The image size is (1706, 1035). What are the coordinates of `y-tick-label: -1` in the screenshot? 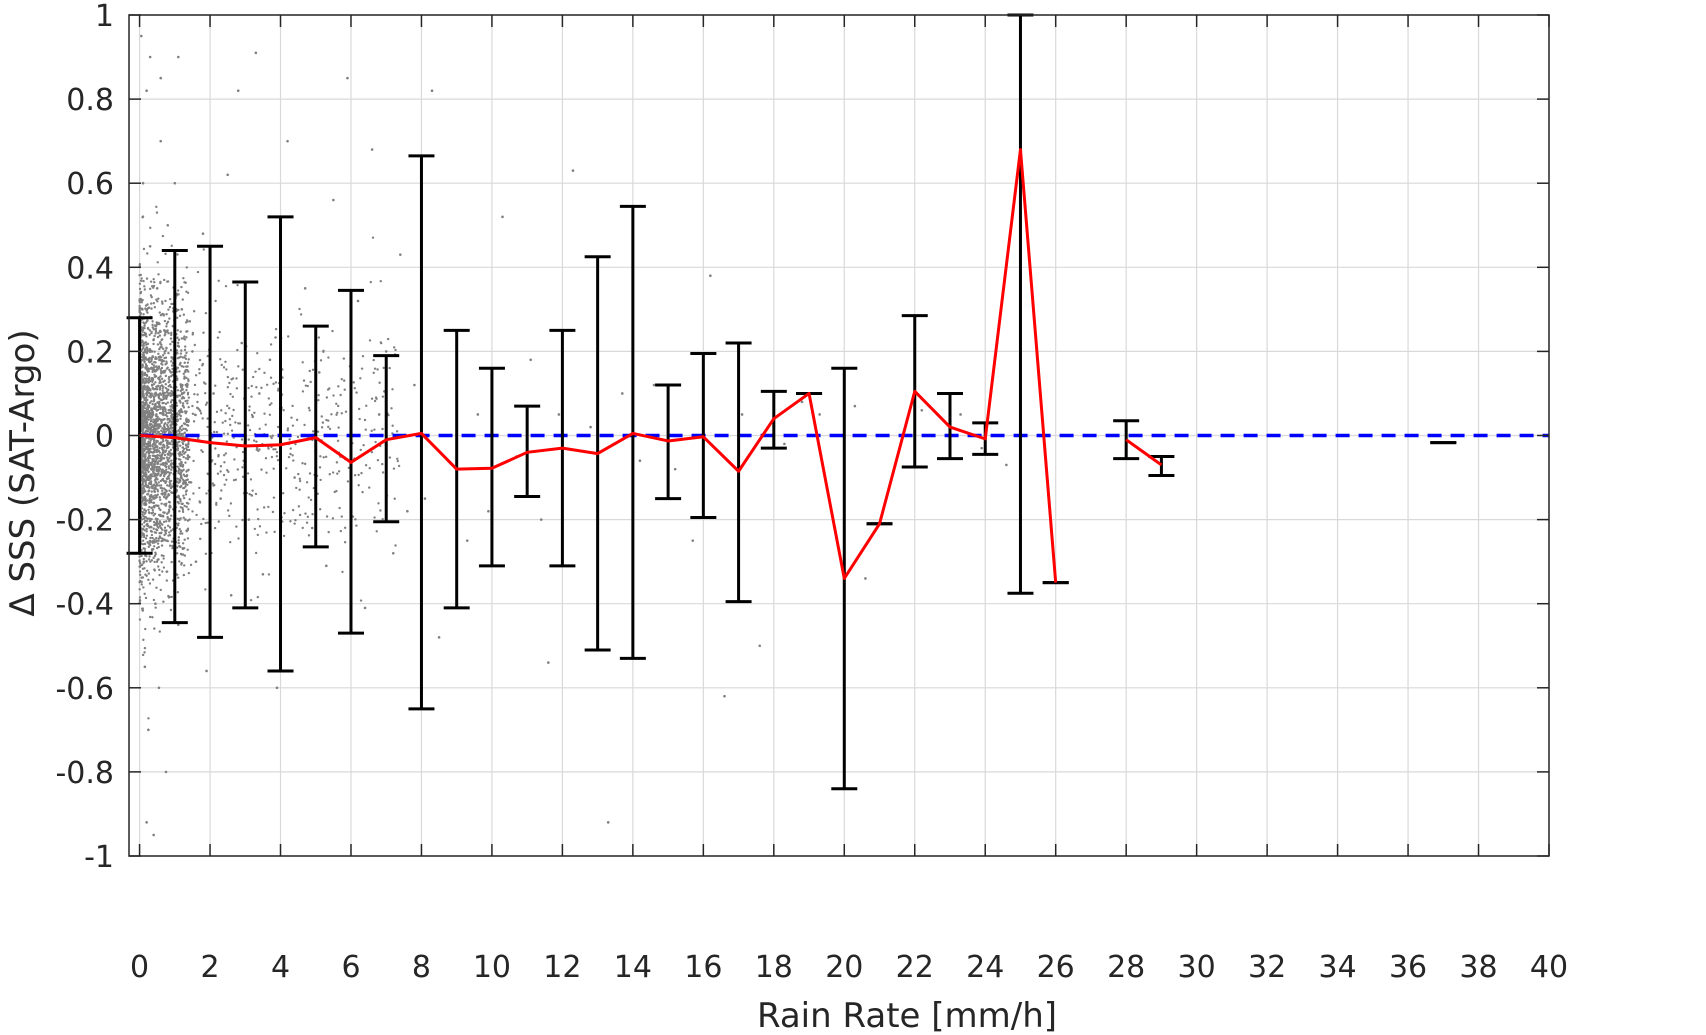 It's located at (99, 857).